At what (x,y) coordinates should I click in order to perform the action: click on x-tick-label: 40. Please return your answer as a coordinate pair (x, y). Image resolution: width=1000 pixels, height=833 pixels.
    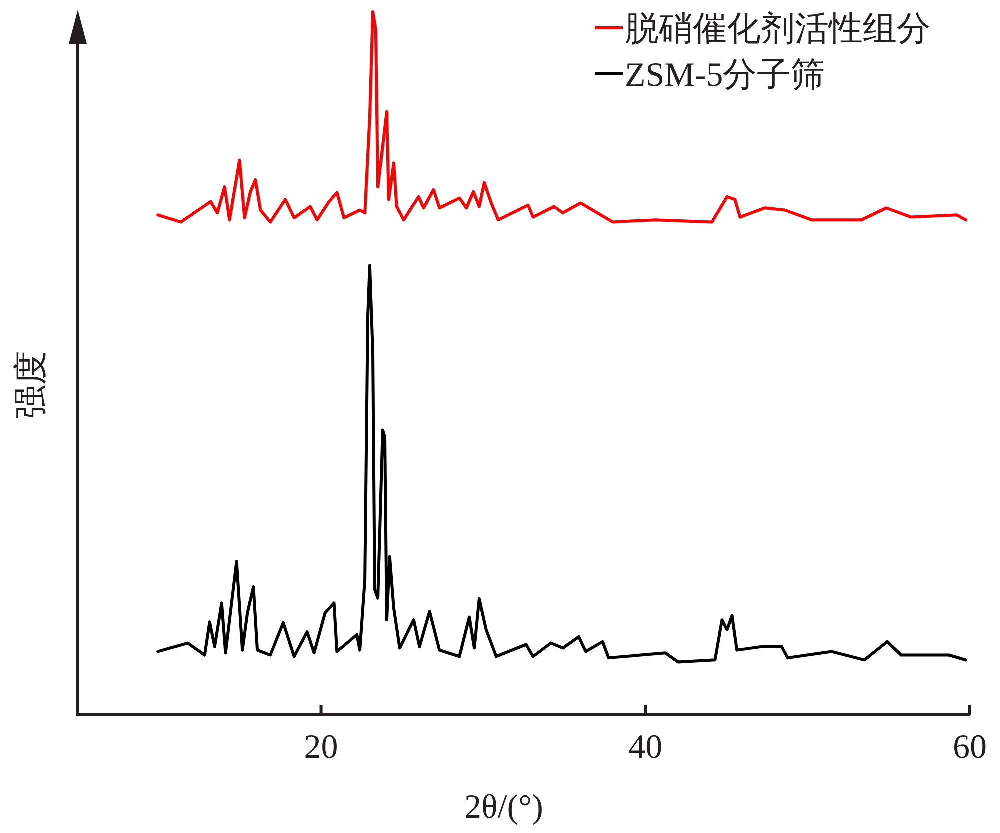
    Looking at the image, I should click on (645, 747).